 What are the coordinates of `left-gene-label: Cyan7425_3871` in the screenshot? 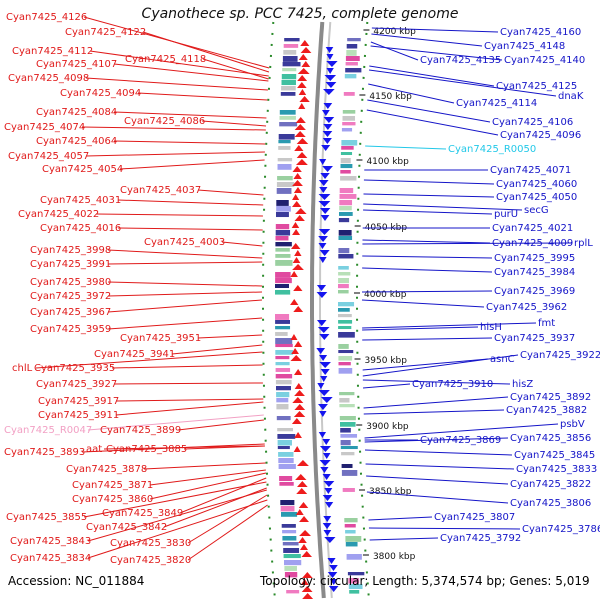 It's located at (112, 485).